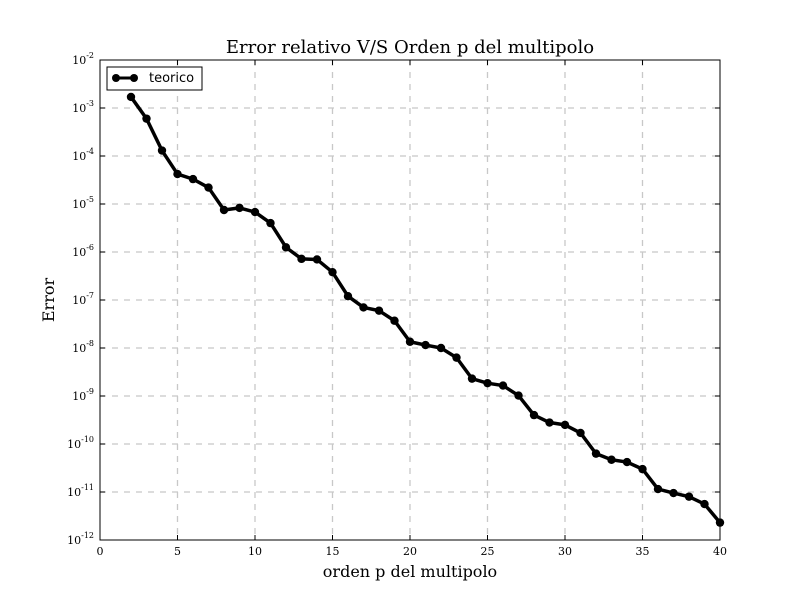 This screenshot has height=600, width=800. I want to click on y-tick-label: 10⁻¹², so click(80, 539).